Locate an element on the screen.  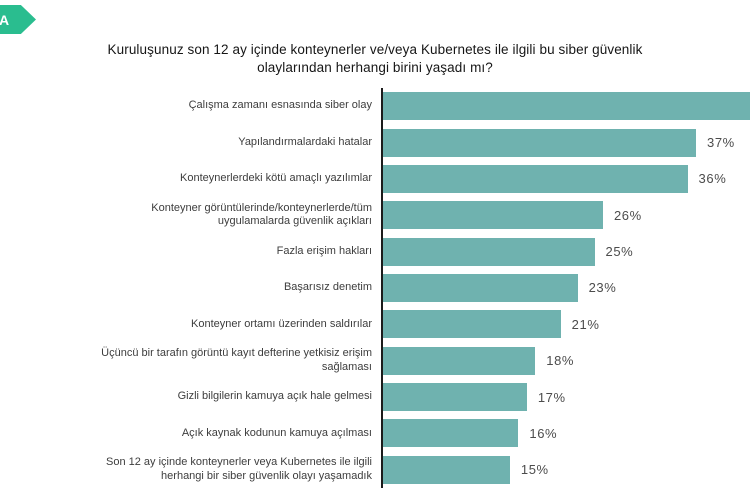
bar-track: 17% is located at coordinates (565, 397).